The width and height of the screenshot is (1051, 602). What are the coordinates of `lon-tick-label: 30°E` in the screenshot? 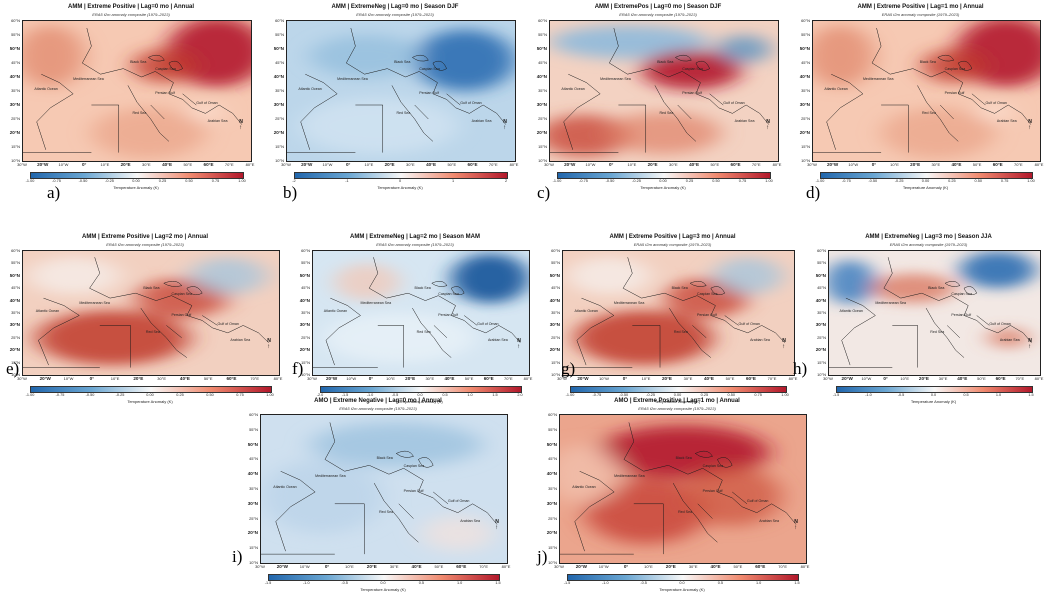 It's located at (161, 378).